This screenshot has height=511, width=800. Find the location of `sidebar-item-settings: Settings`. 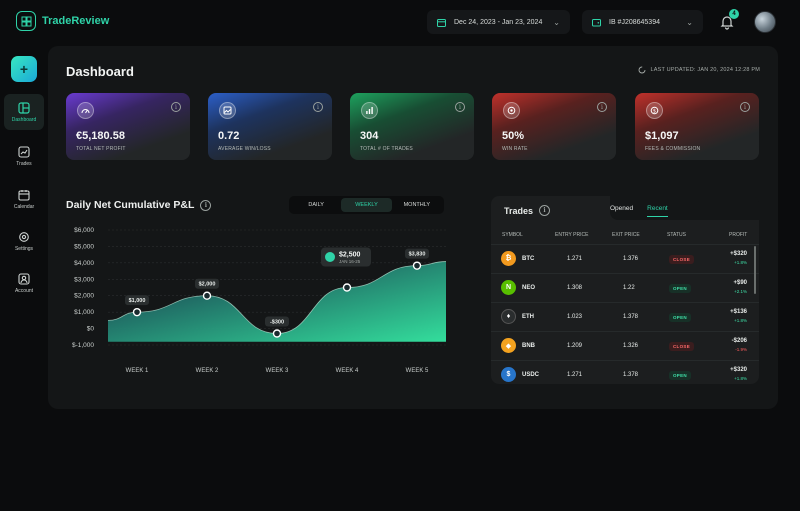

sidebar-item-settings: Settings is located at coordinates (24, 241).